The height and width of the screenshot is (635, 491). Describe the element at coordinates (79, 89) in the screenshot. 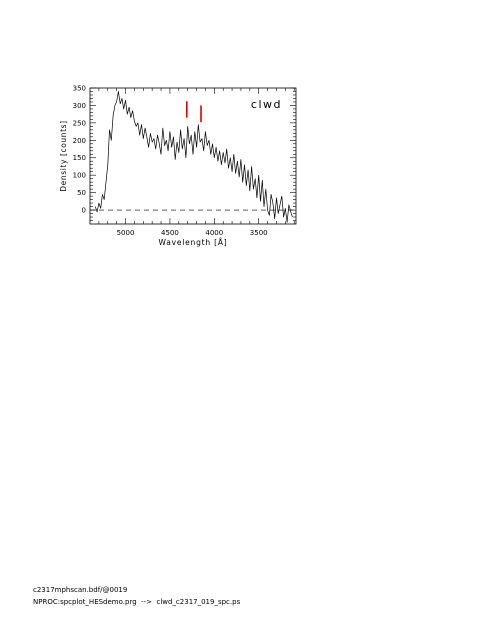

I see `y-tick-label: 350` at that location.